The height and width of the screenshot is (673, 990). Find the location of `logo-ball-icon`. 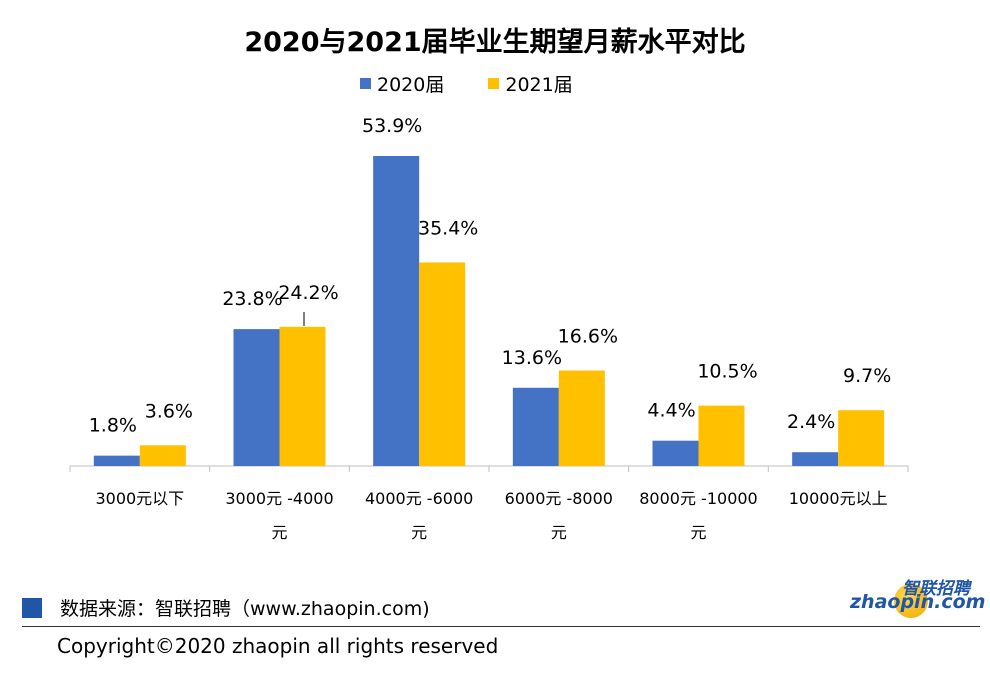

logo-ball-icon is located at coordinates (911, 601).